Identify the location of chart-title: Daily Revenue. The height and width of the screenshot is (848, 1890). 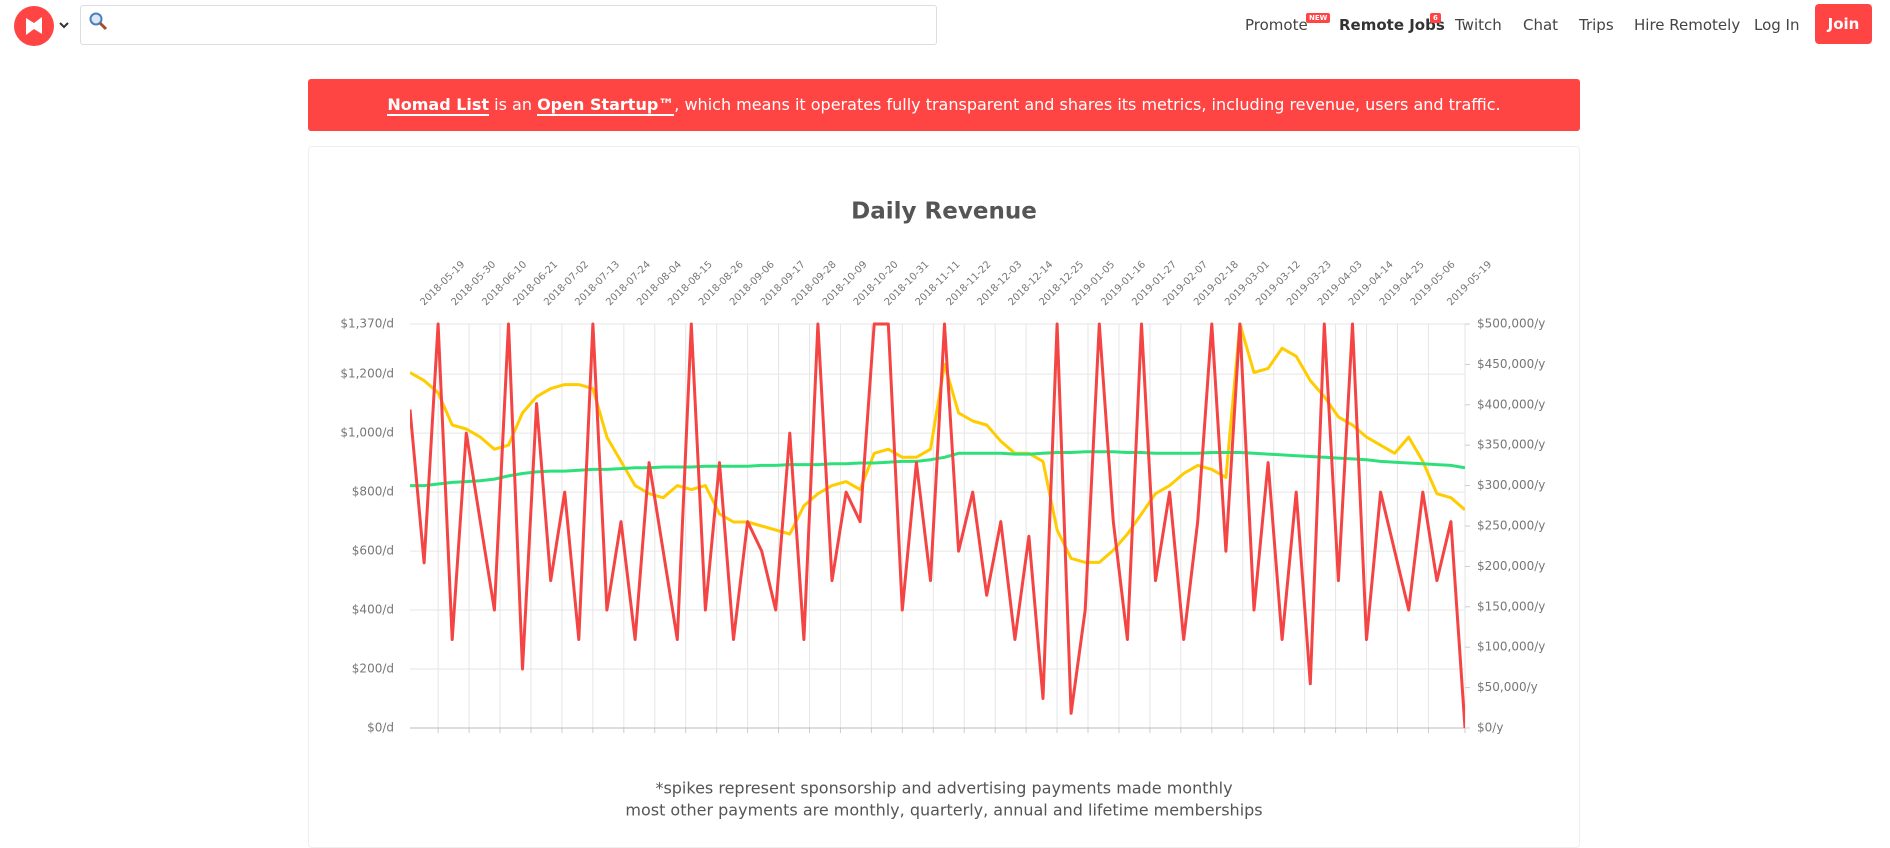
(944, 212).